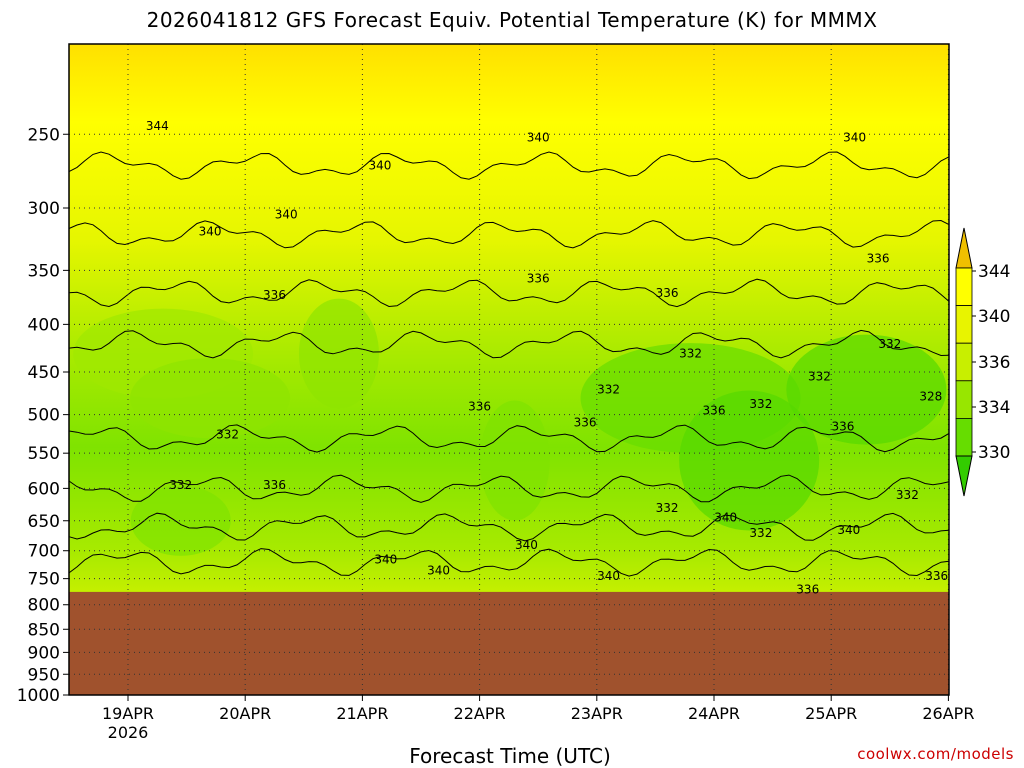  I want to click on y-tick-label: 250, so click(44, 135).